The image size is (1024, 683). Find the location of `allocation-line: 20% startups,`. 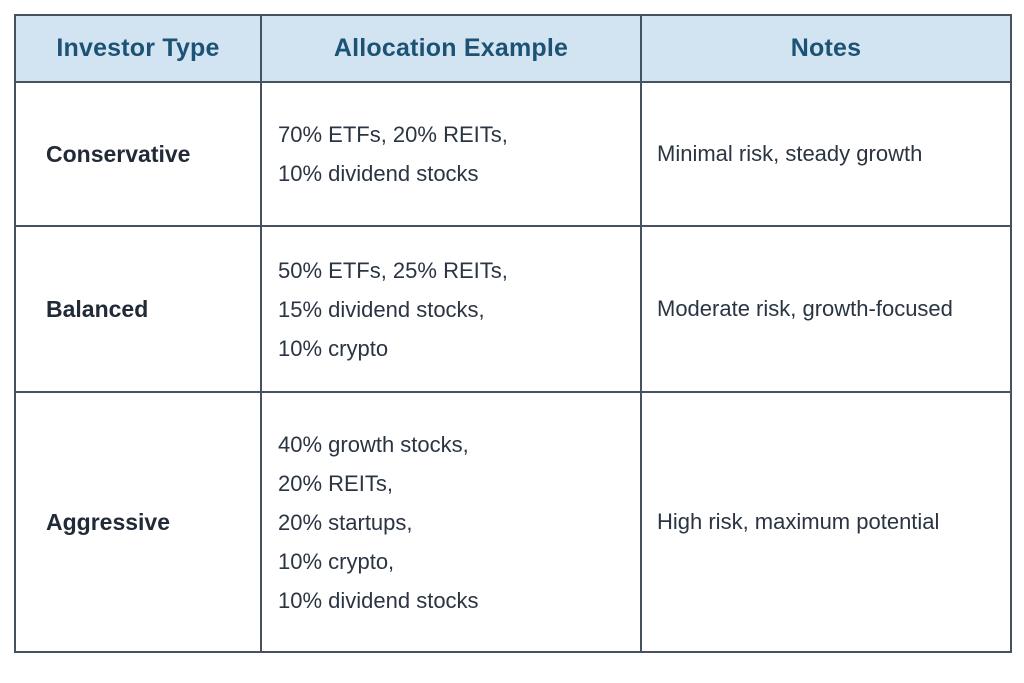

allocation-line: 20% startups, is located at coordinates (345, 522).